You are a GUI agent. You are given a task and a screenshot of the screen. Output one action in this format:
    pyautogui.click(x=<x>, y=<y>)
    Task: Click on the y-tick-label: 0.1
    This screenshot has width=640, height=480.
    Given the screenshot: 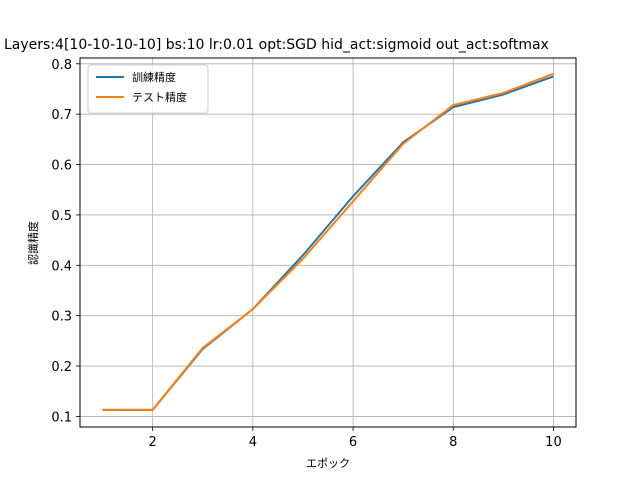 What is the action you would take?
    pyautogui.click(x=61, y=417)
    